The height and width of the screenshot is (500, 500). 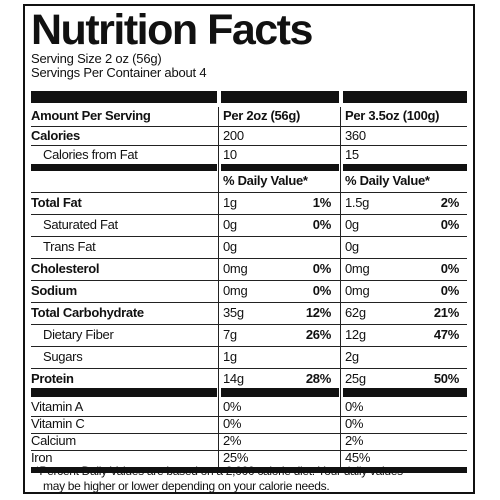 I want to click on nutrient-dietary-fiber-amount-col2: 12g, so click(x=355, y=334).